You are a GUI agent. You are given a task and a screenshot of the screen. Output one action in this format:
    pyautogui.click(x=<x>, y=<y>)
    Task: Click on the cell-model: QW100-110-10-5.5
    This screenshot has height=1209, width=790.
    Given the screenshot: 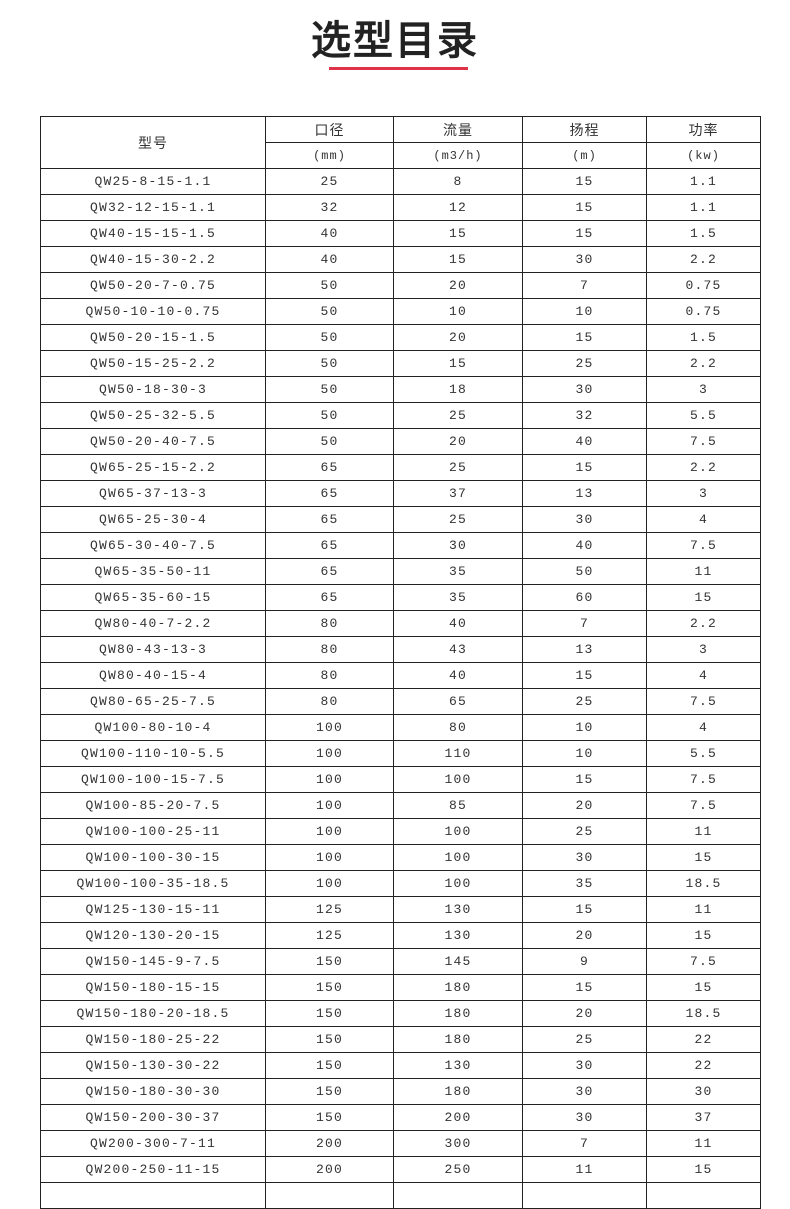 What is the action you would take?
    pyautogui.click(x=153, y=753)
    